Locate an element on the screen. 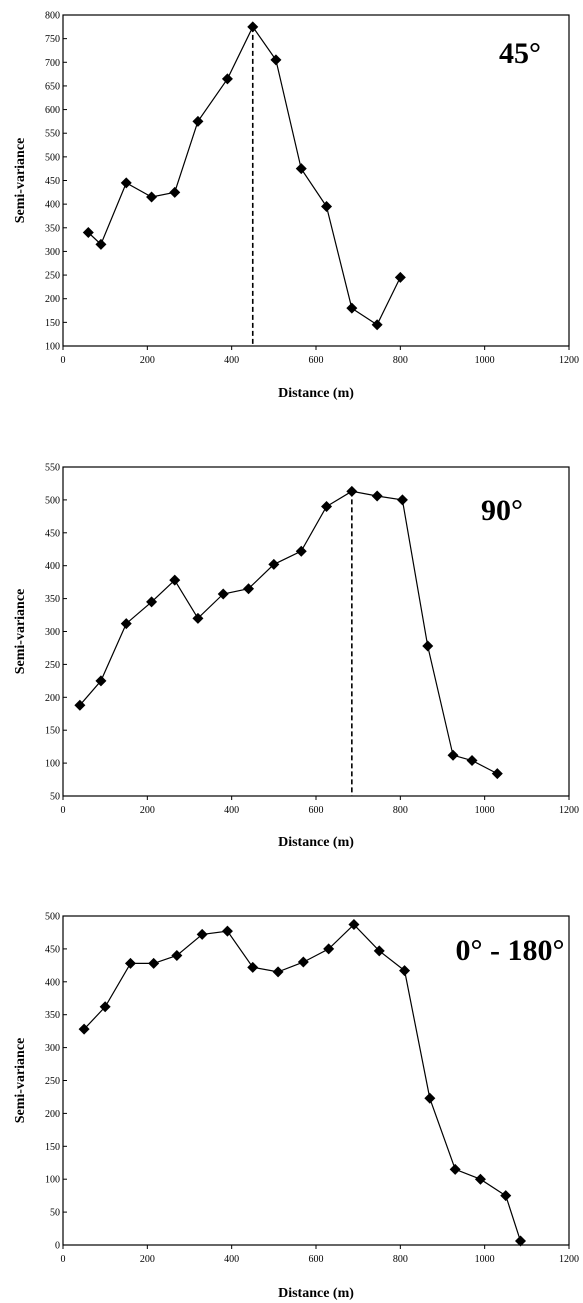 This screenshot has height=1303, width=583. y-tick-label: 750 is located at coordinates (52, 39).